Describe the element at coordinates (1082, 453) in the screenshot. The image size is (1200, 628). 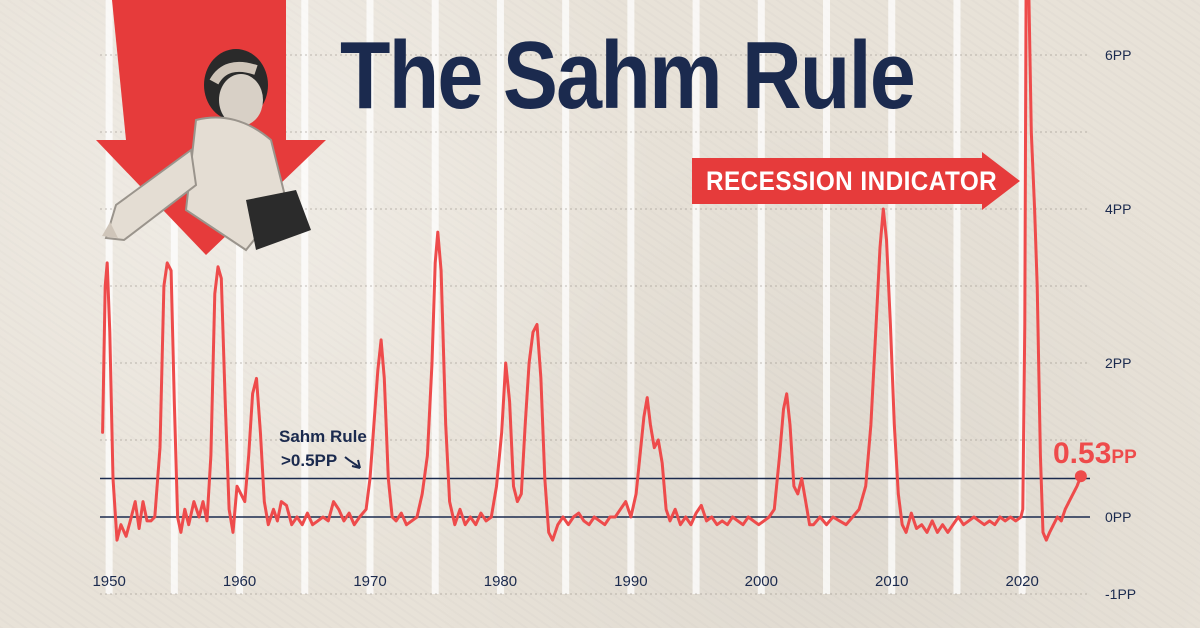
I see `latest-value-number: 0.53` at that location.